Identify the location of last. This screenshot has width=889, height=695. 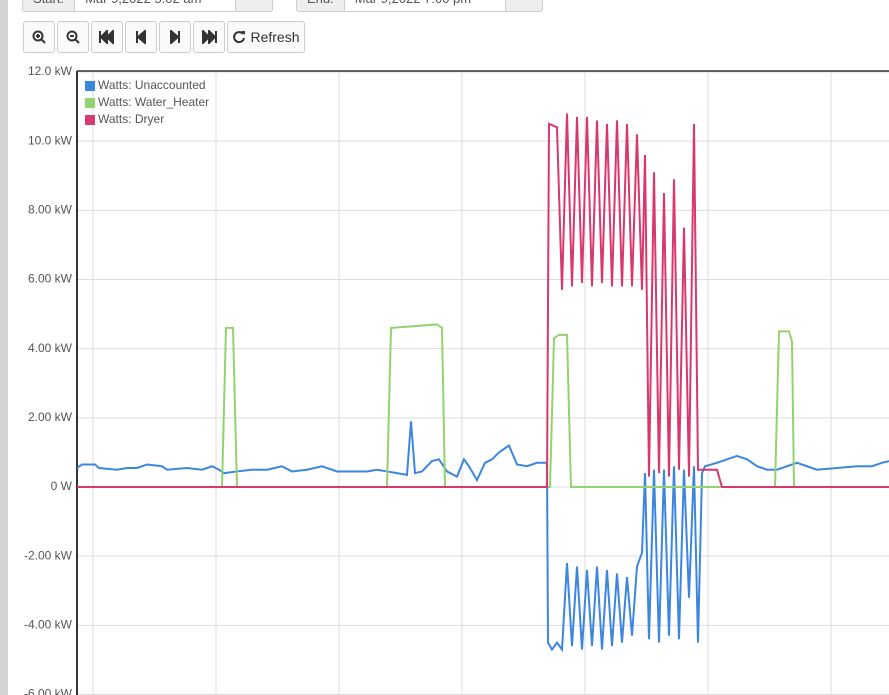
(209, 37).